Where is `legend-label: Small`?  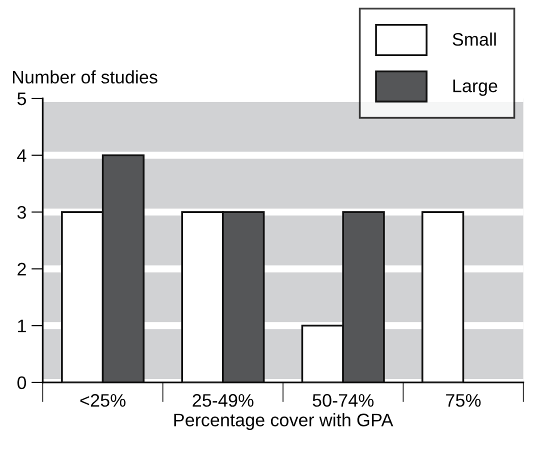 legend-label: Small is located at coordinates (474, 39).